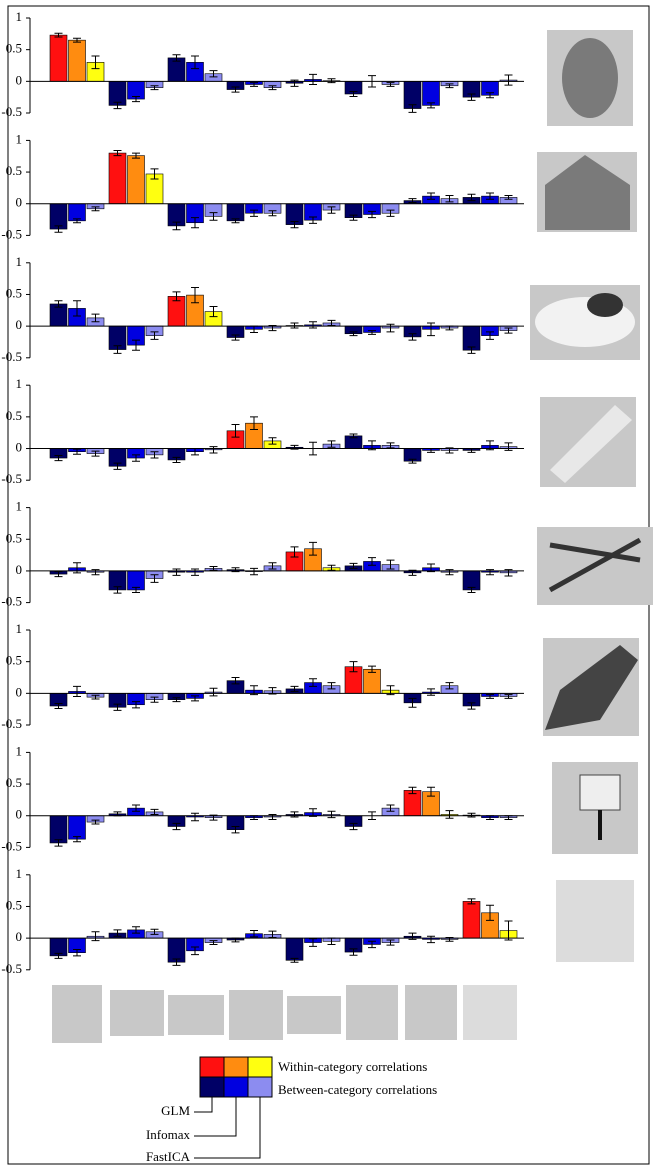 The width and height of the screenshot is (653, 1171). Describe the element at coordinates (352, 1066) in the screenshot. I see `legend-within: Within-category correlations` at that location.